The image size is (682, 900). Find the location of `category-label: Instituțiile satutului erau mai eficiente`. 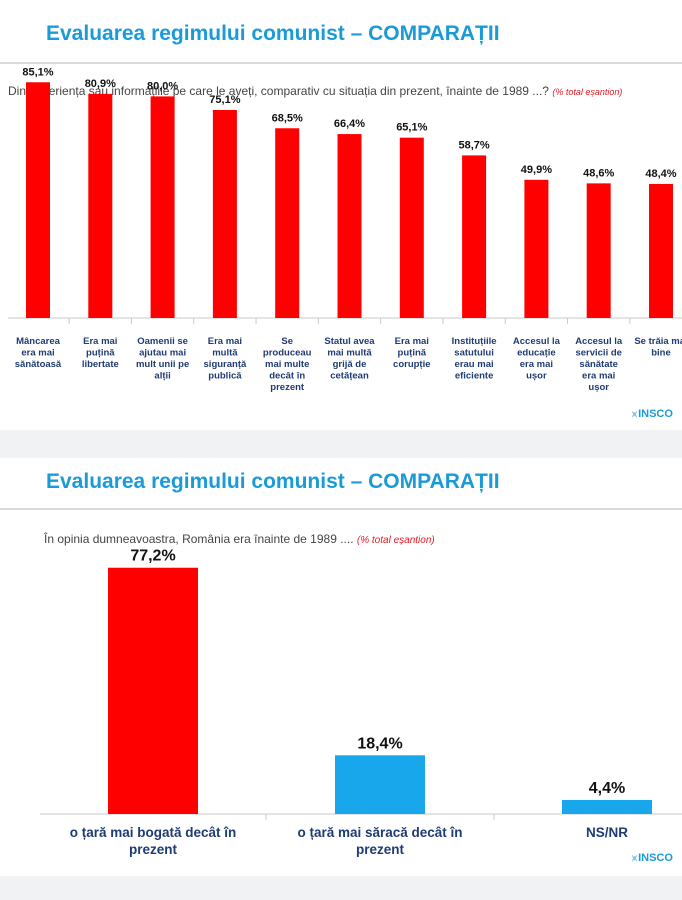

category-label: Instituțiile satutului erau mai eficiente is located at coordinates (474, 359).